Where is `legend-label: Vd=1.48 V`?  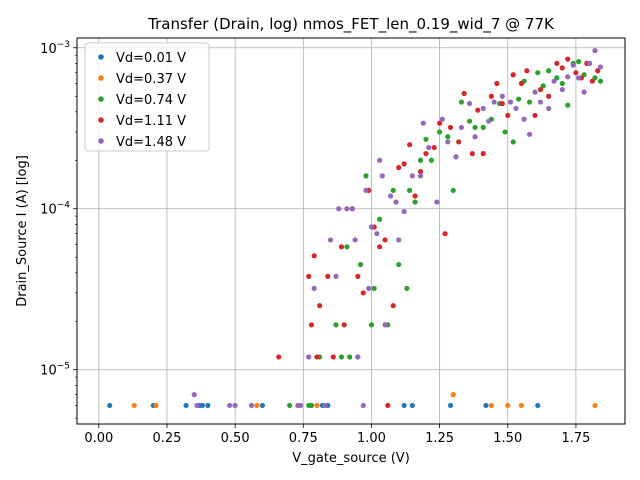
legend-label: Vd=1.48 V is located at coordinates (151, 142).